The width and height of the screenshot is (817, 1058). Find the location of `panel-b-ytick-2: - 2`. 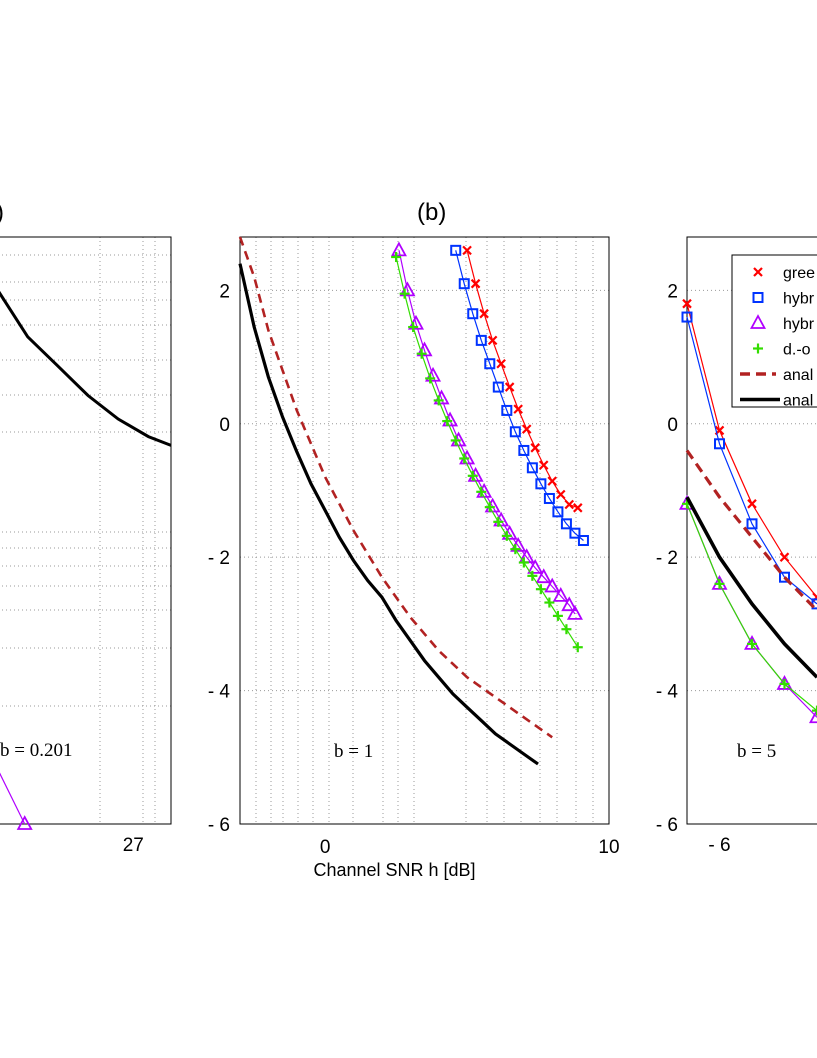

panel-b-ytick-2: - 2 is located at coordinates (219, 558).